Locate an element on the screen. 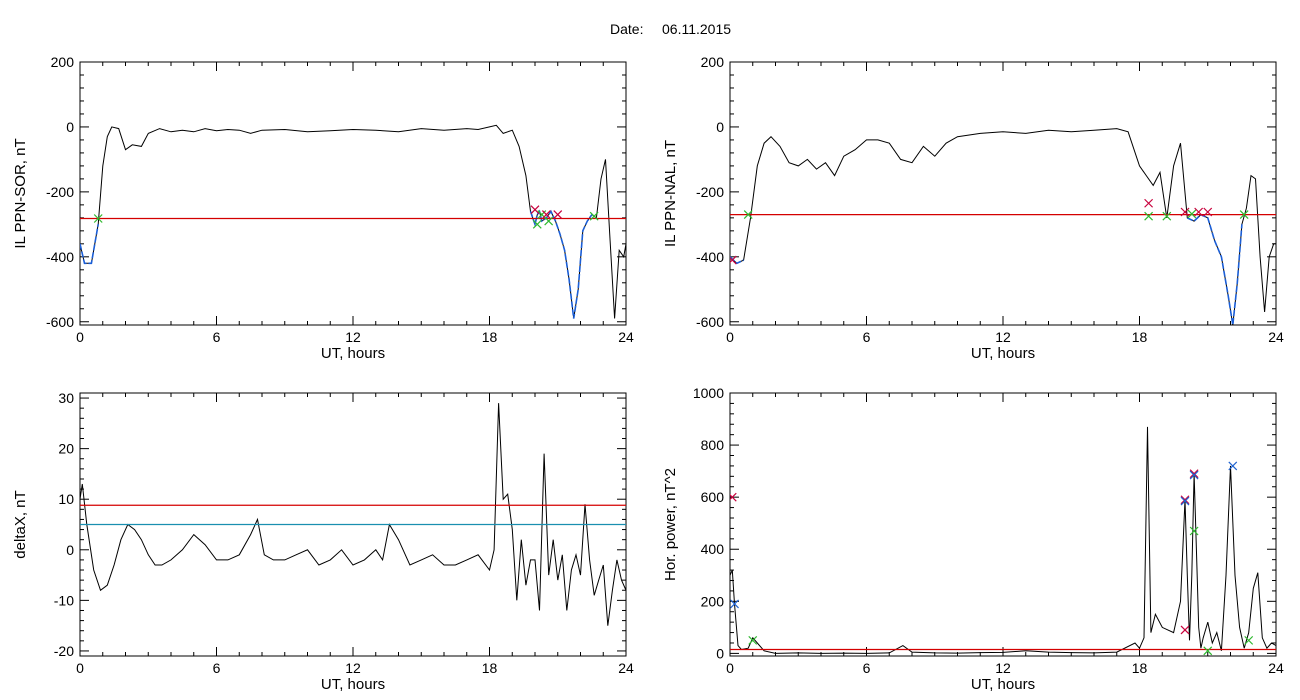 Image resolution: width=1300 pixels, height=700 pixels. chart-deltax-y-tick-label: 10 is located at coordinates (66, 499).